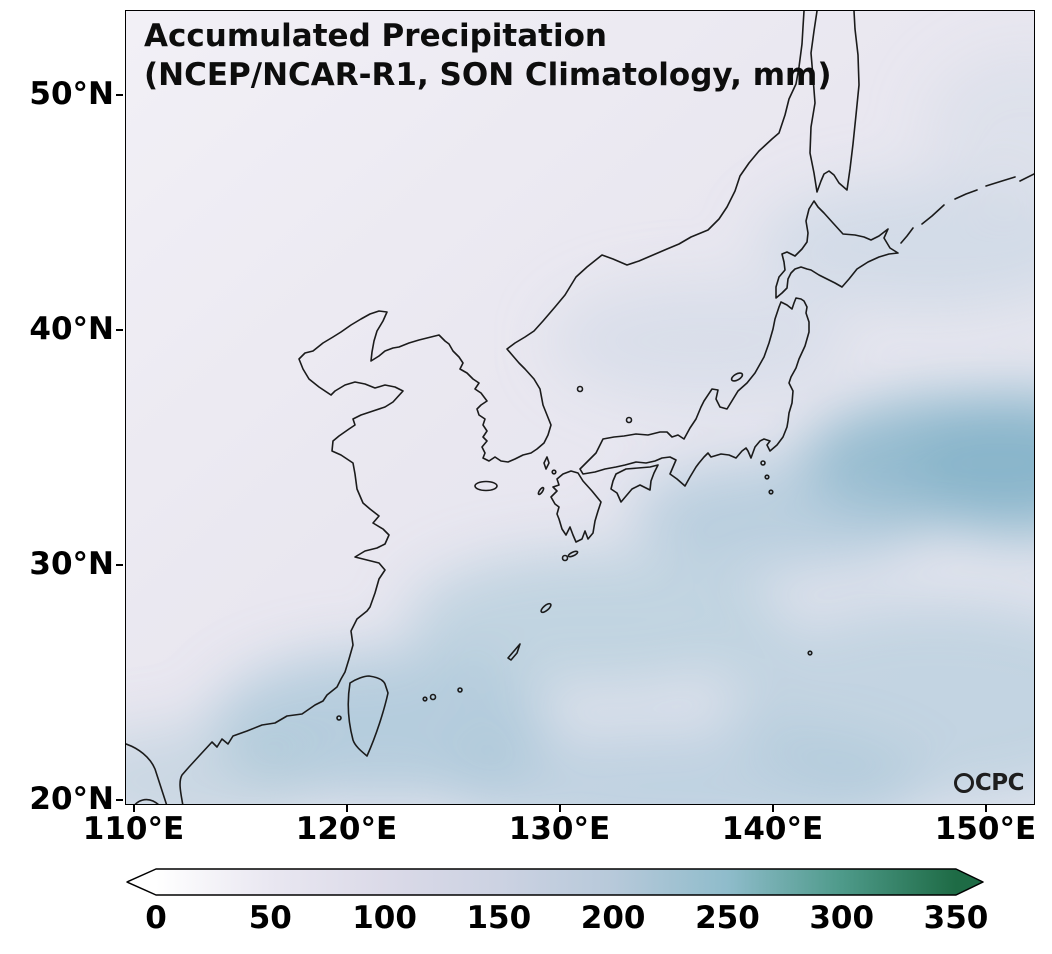 The height and width of the screenshot is (954, 1052). I want to click on colorbar-tick-label: 0, so click(156, 918).